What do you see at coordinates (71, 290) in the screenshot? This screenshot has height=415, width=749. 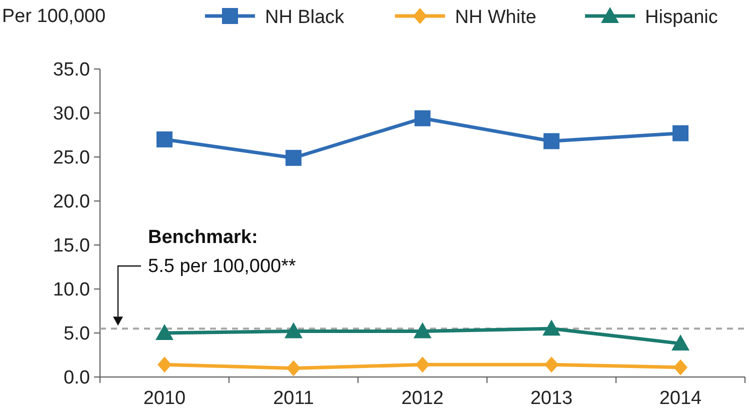 I see `y-tick-label: 10.0` at bounding box center [71, 290].